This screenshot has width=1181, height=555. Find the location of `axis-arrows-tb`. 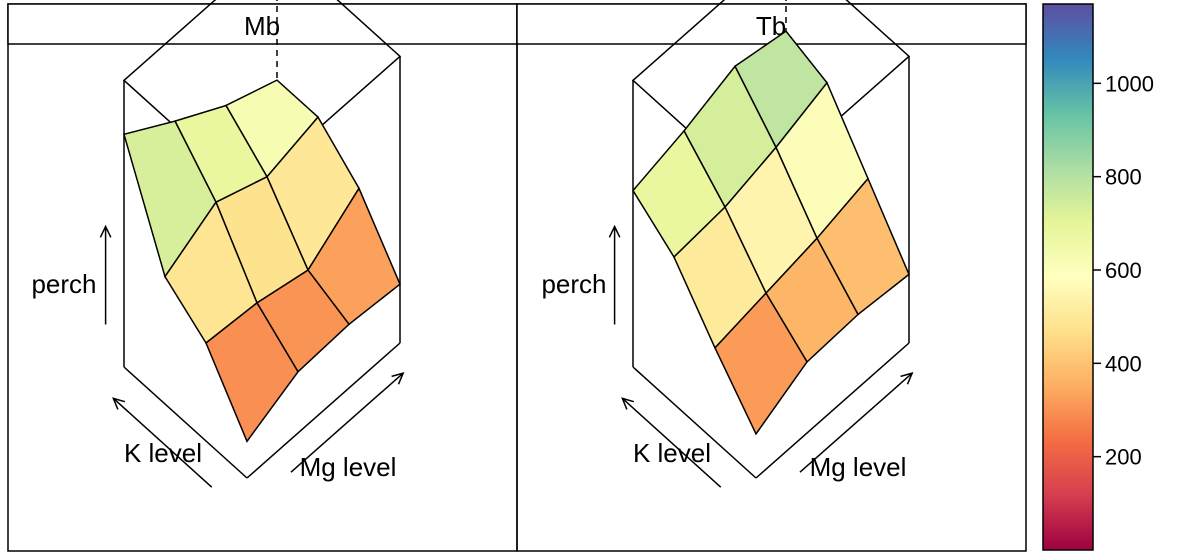

axis-arrows-tb is located at coordinates (761, 356).